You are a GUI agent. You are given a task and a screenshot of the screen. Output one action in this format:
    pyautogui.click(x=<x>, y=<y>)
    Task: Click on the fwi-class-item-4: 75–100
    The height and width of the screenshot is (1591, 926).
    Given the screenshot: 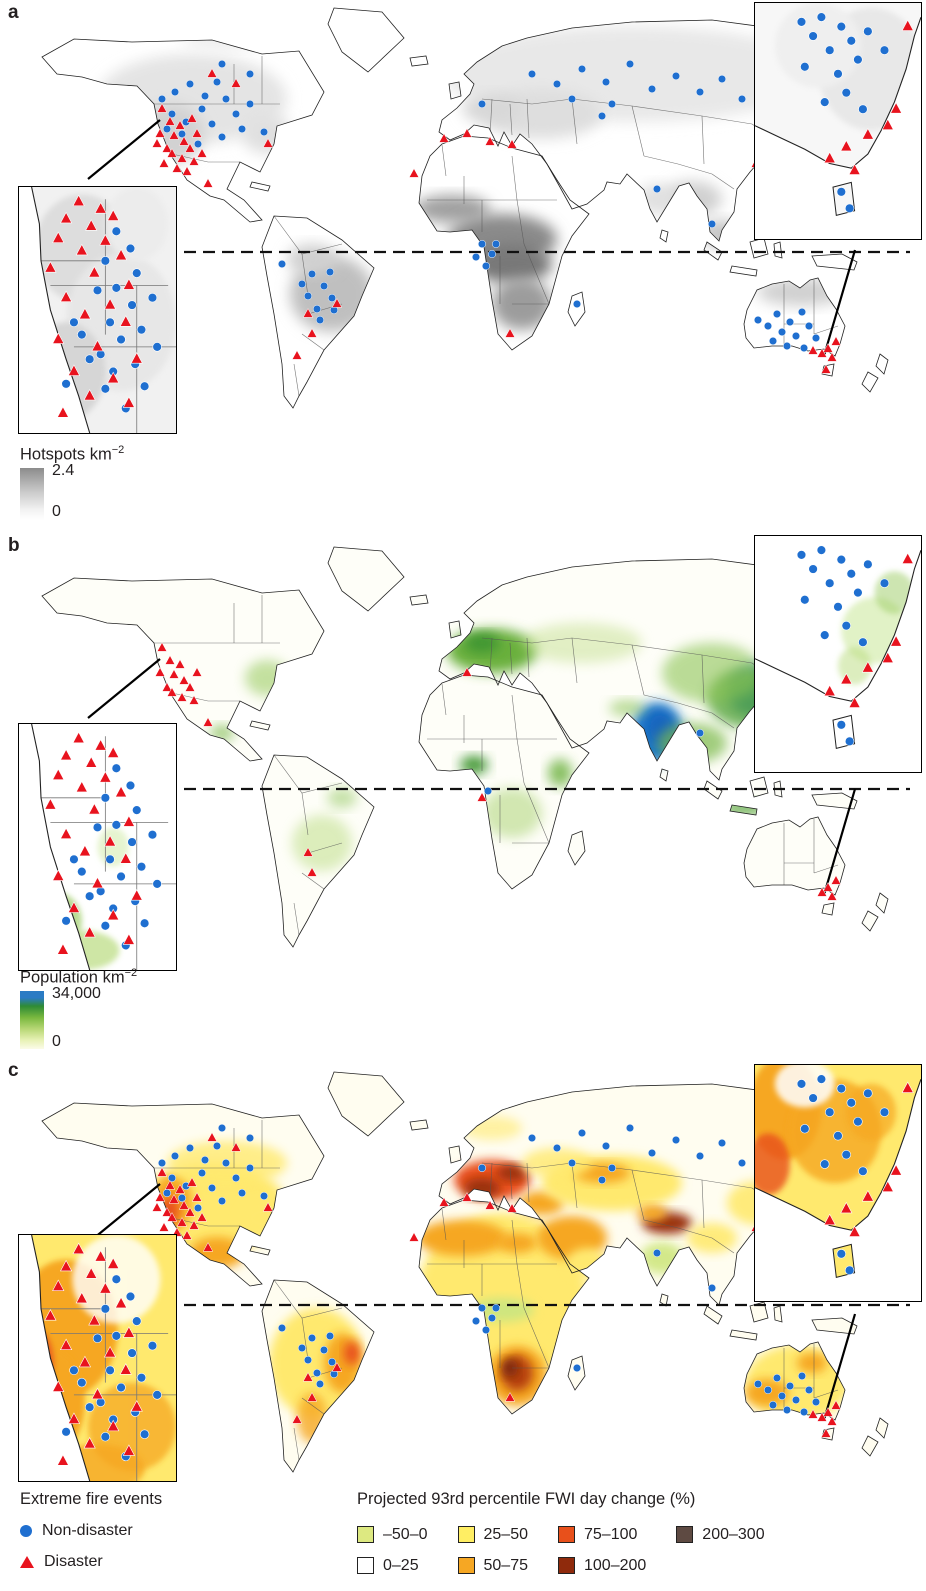 What is the action you would take?
    pyautogui.click(x=602, y=1535)
    